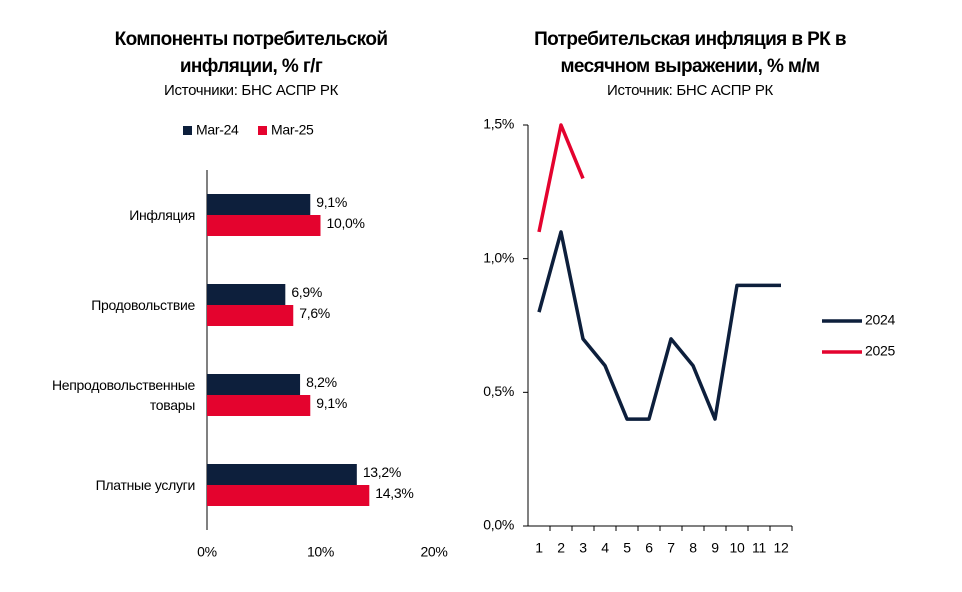  What do you see at coordinates (690, 90) in the screenshot?
I see `chart-subtitle: Источник: БНС АСПР РК` at bounding box center [690, 90].